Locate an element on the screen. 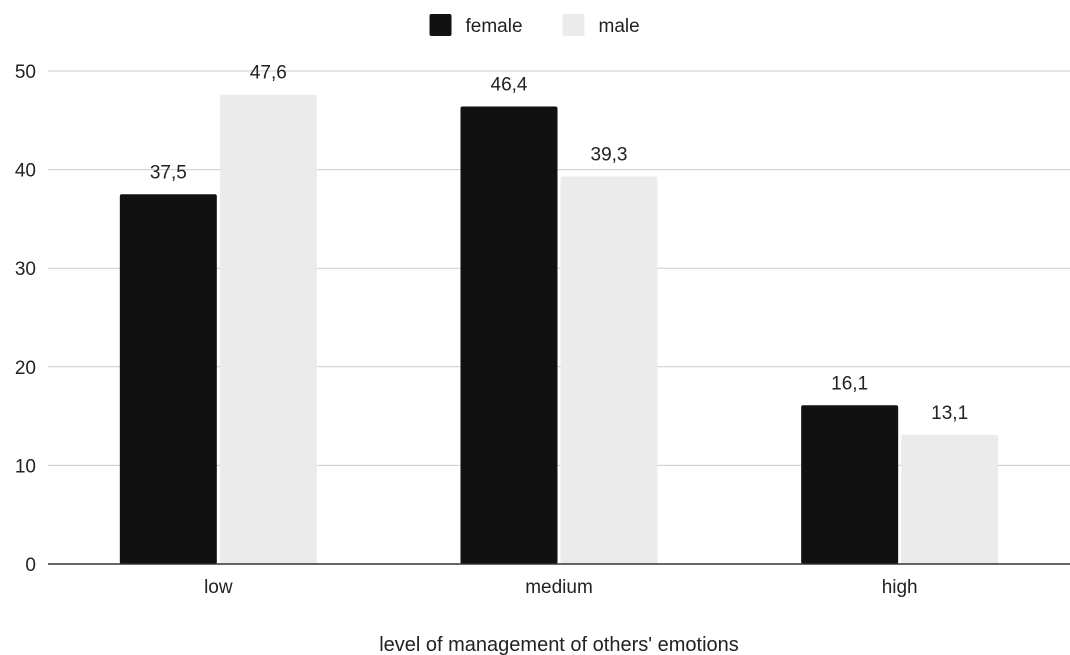  data-label-male-high: 13,1 is located at coordinates (949, 413).